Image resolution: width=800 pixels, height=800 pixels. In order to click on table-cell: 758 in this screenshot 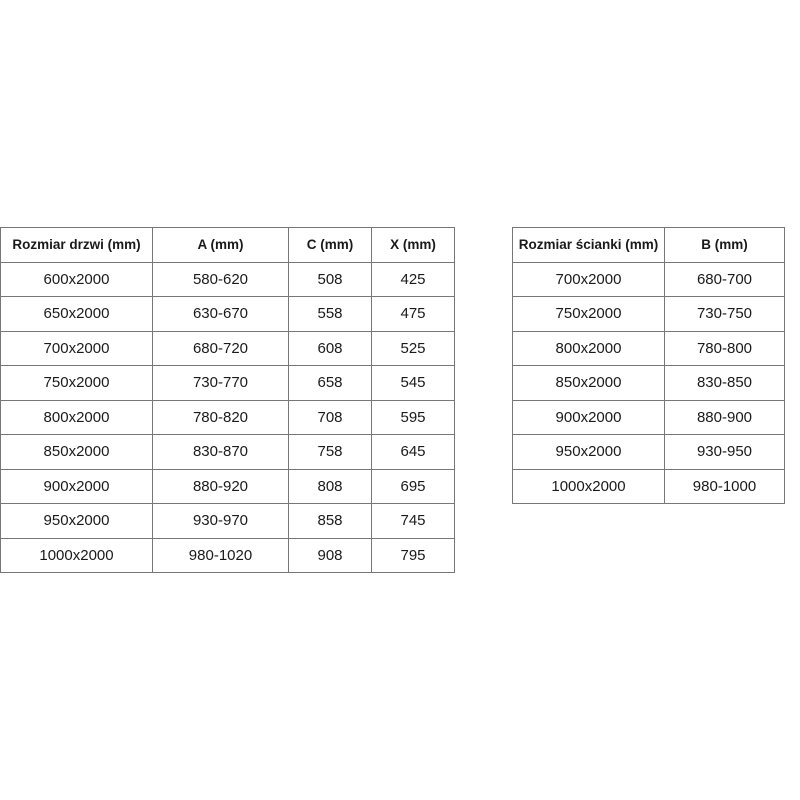, I will do `click(330, 452)`.